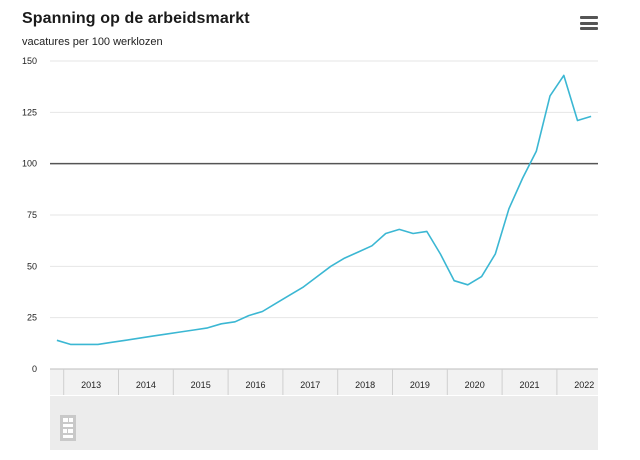 This screenshot has width=640, height=460. What do you see at coordinates (324, 423) in the screenshot?
I see `navigator-bar` at bounding box center [324, 423].